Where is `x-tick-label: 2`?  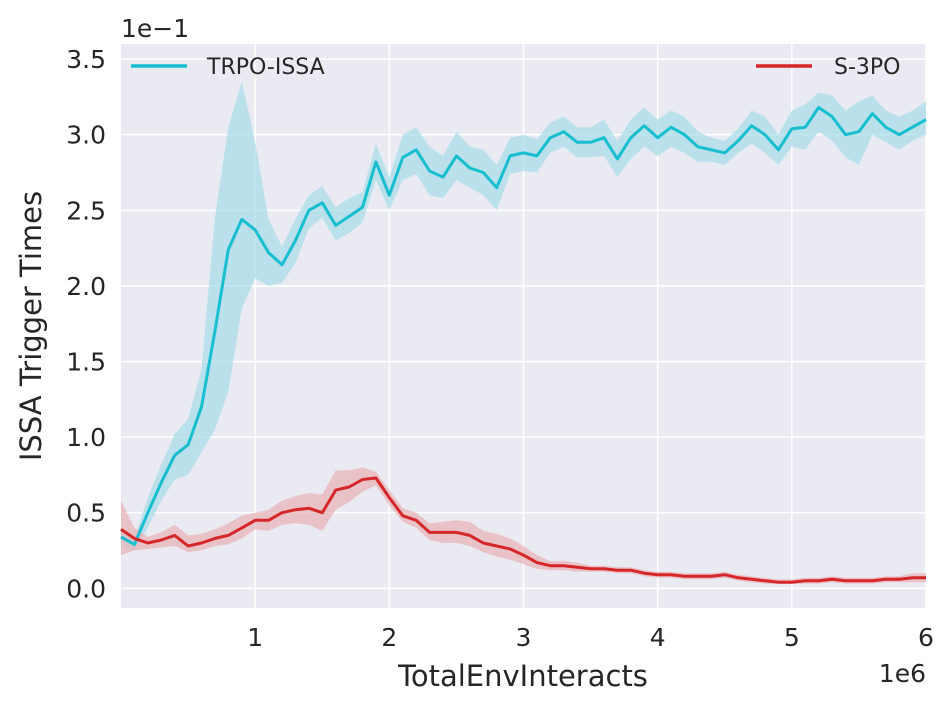 x-tick-label: 2 is located at coordinates (389, 637).